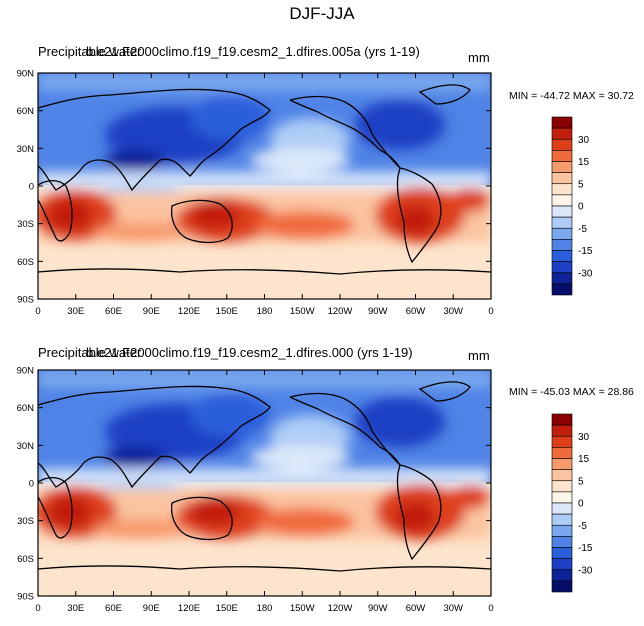 Image resolution: width=644 pixels, height=626 pixels. What do you see at coordinates (571, 96) in the screenshot?
I see `panel-1-minmax: MIN = -44.72 MAX = 30.72` at bounding box center [571, 96].